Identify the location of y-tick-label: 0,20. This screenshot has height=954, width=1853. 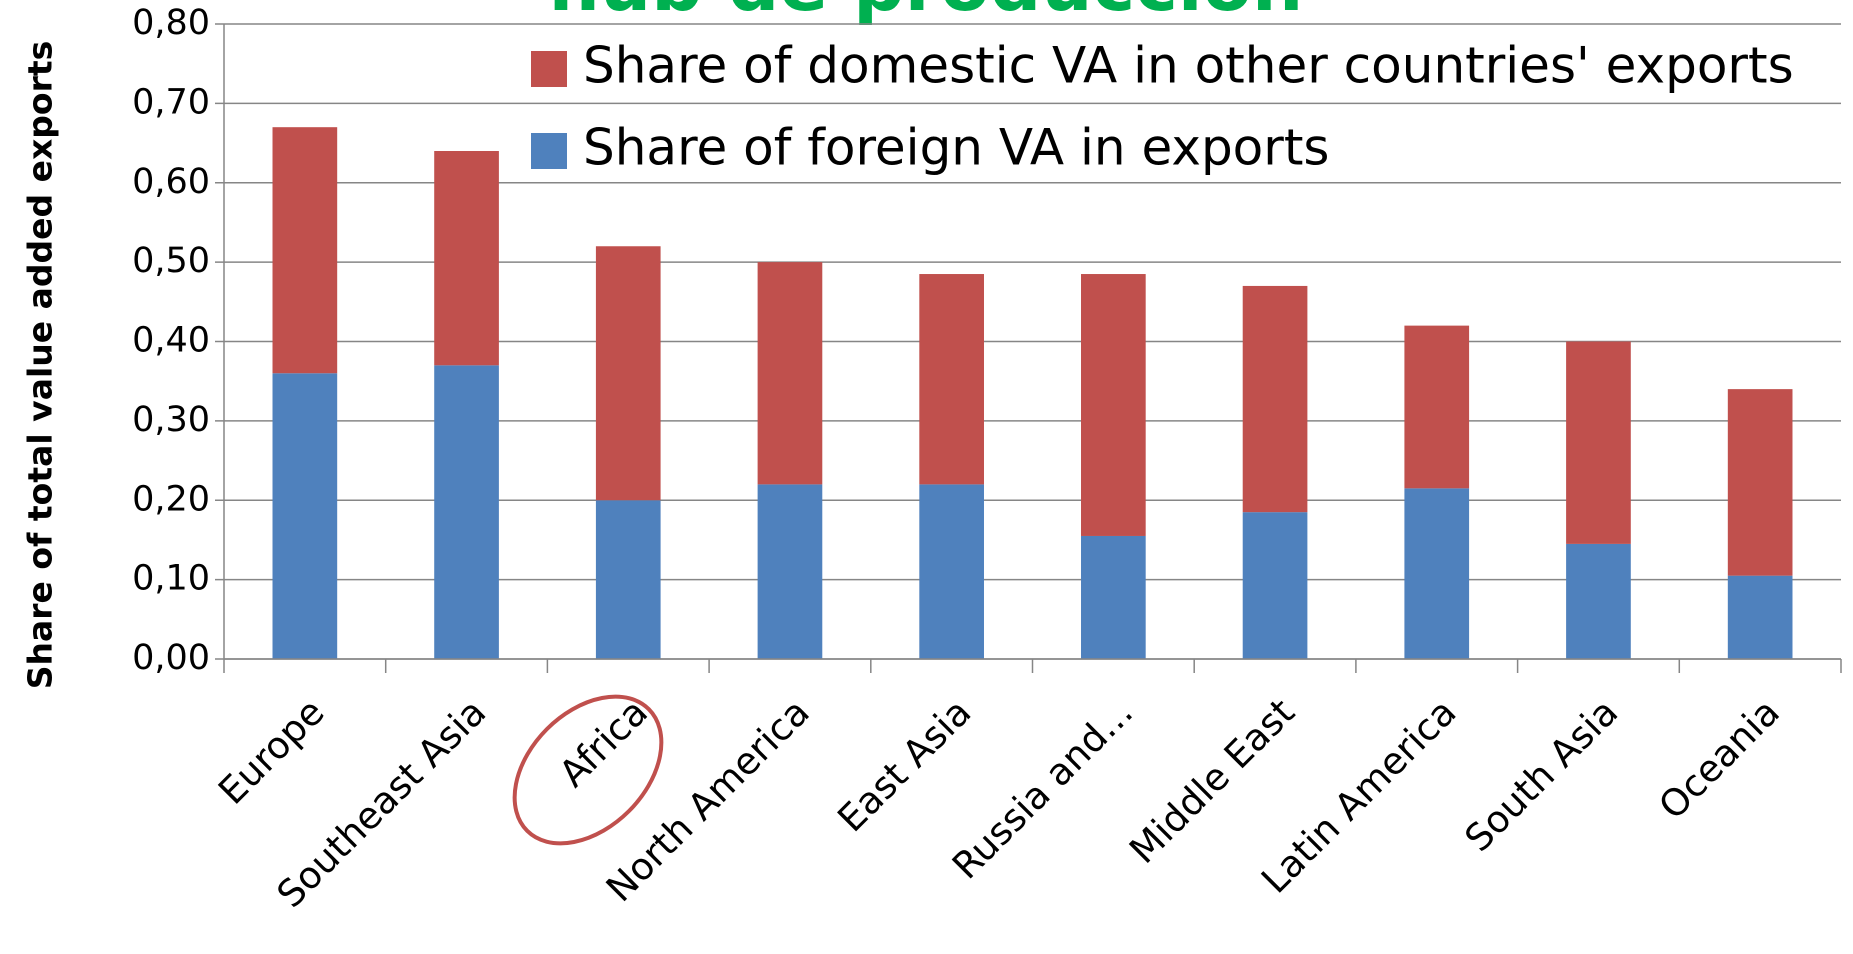
(171, 499).